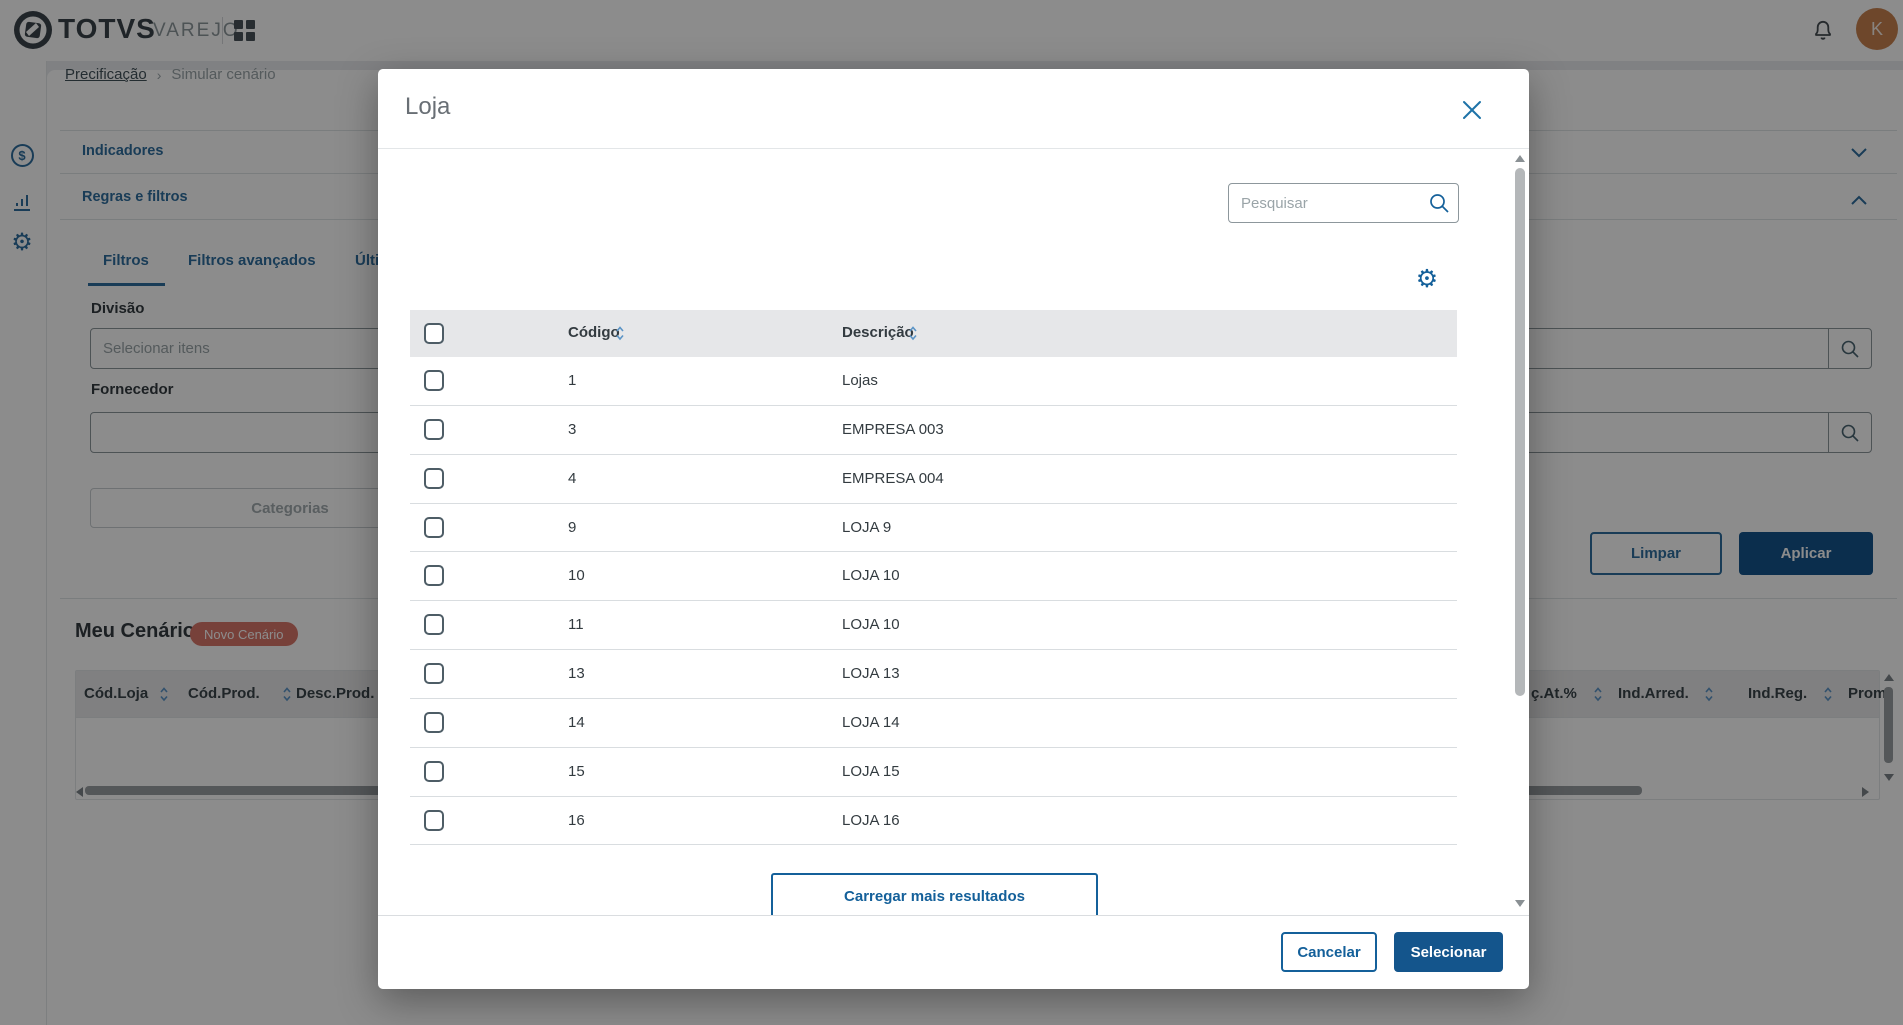 Image resolution: width=1903 pixels, height=1025 pixels. What do you see at coordinates (126, 284) in the screenshot?
I see `active-tab-underline` at bounding box center [126, 284].